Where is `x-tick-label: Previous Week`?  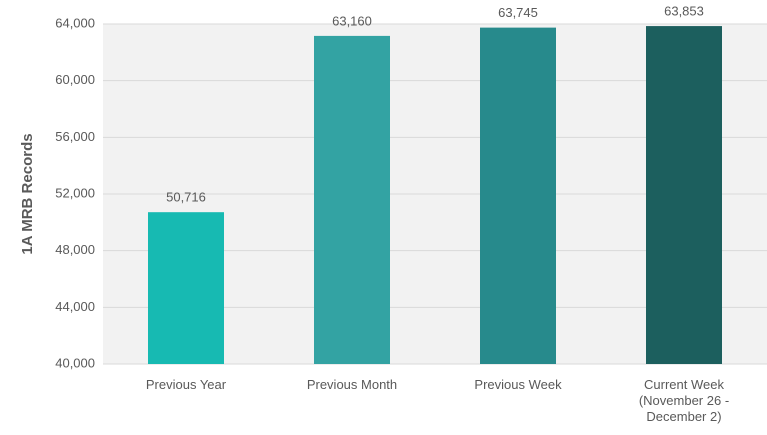 x-tick-label: Previous Week is located at coordinates (518, 384).